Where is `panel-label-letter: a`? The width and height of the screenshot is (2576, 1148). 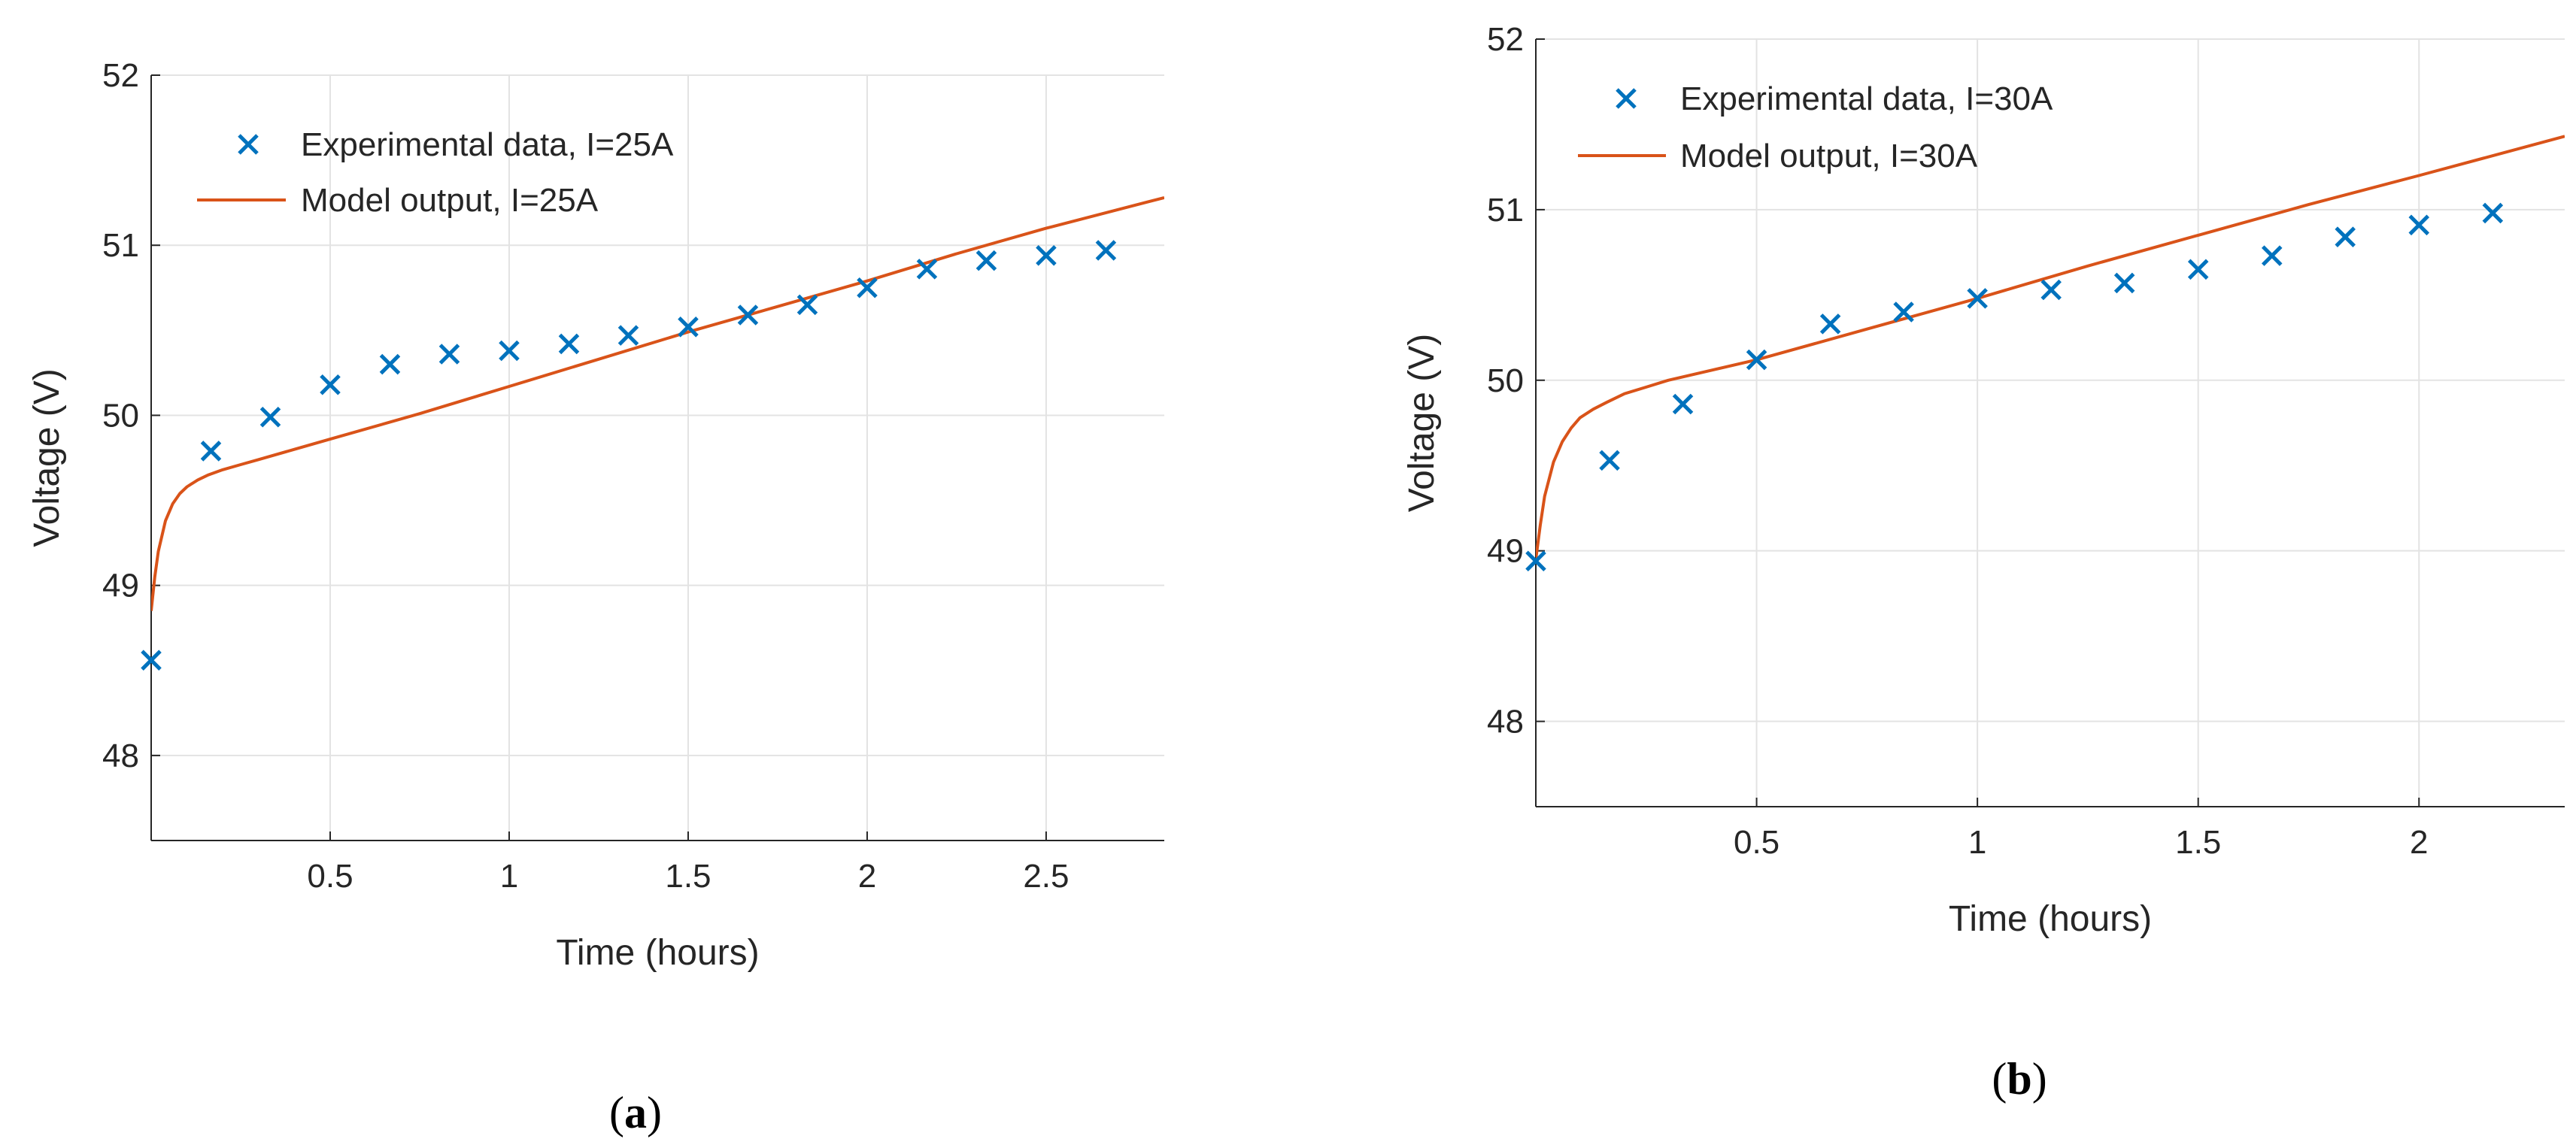
panel-label-letter: a is located at coordinates (635, 1112).